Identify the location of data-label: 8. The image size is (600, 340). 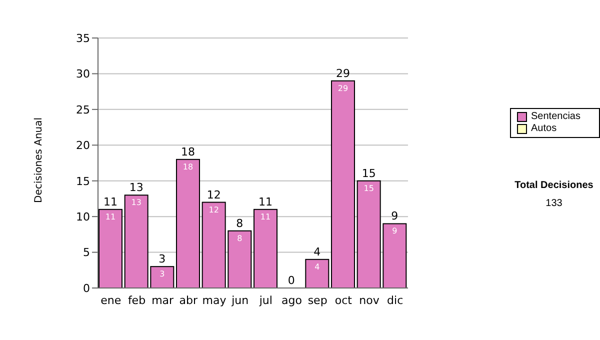
(239, 238).